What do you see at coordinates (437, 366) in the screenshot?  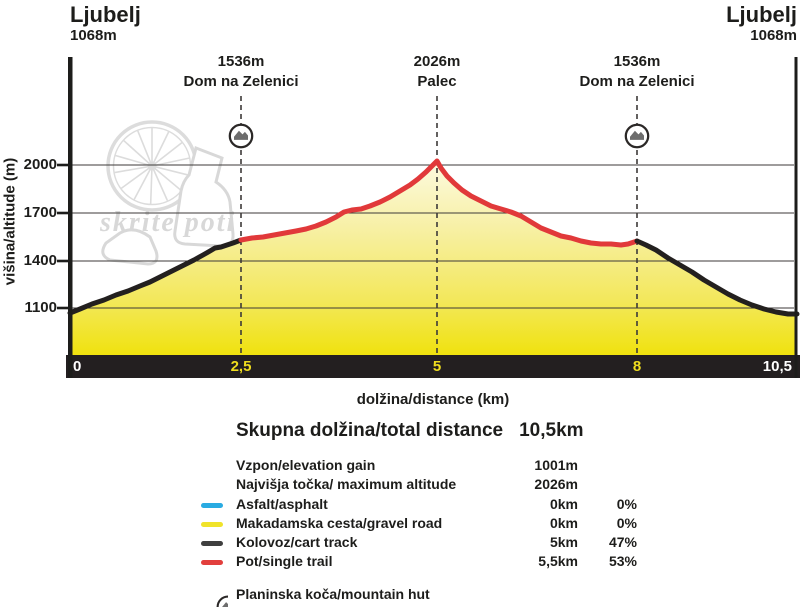 I see `x-tick-5: 5` at bounding box center [437, 366].